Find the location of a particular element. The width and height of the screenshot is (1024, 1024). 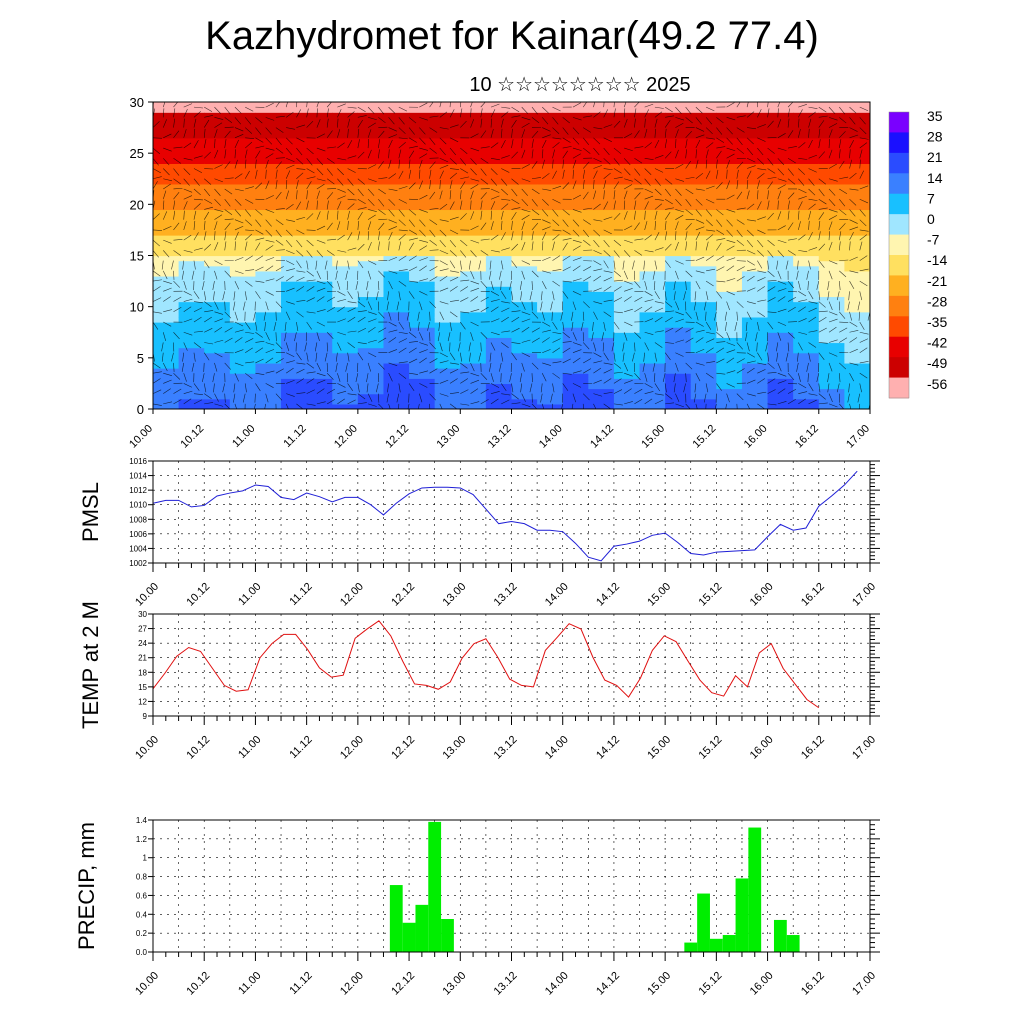

x-tick-label: 13.00 is located at coordinates (454, 595).